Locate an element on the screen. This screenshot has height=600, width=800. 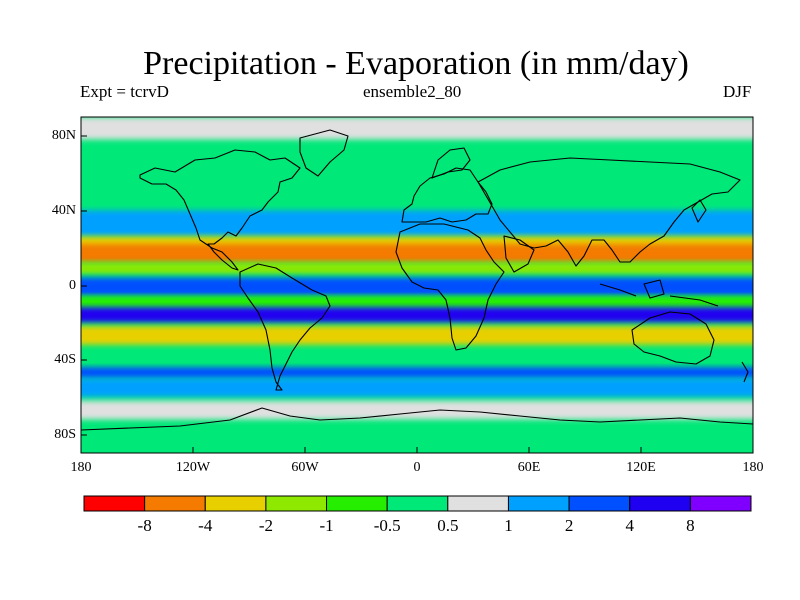
lon-label-0: 0 is located at coordinates (417, 467).